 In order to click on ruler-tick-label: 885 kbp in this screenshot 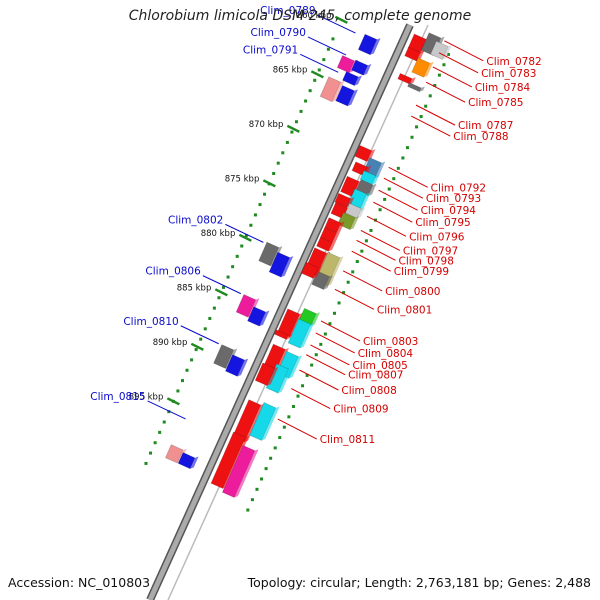, I will do `click(194, 288)`.